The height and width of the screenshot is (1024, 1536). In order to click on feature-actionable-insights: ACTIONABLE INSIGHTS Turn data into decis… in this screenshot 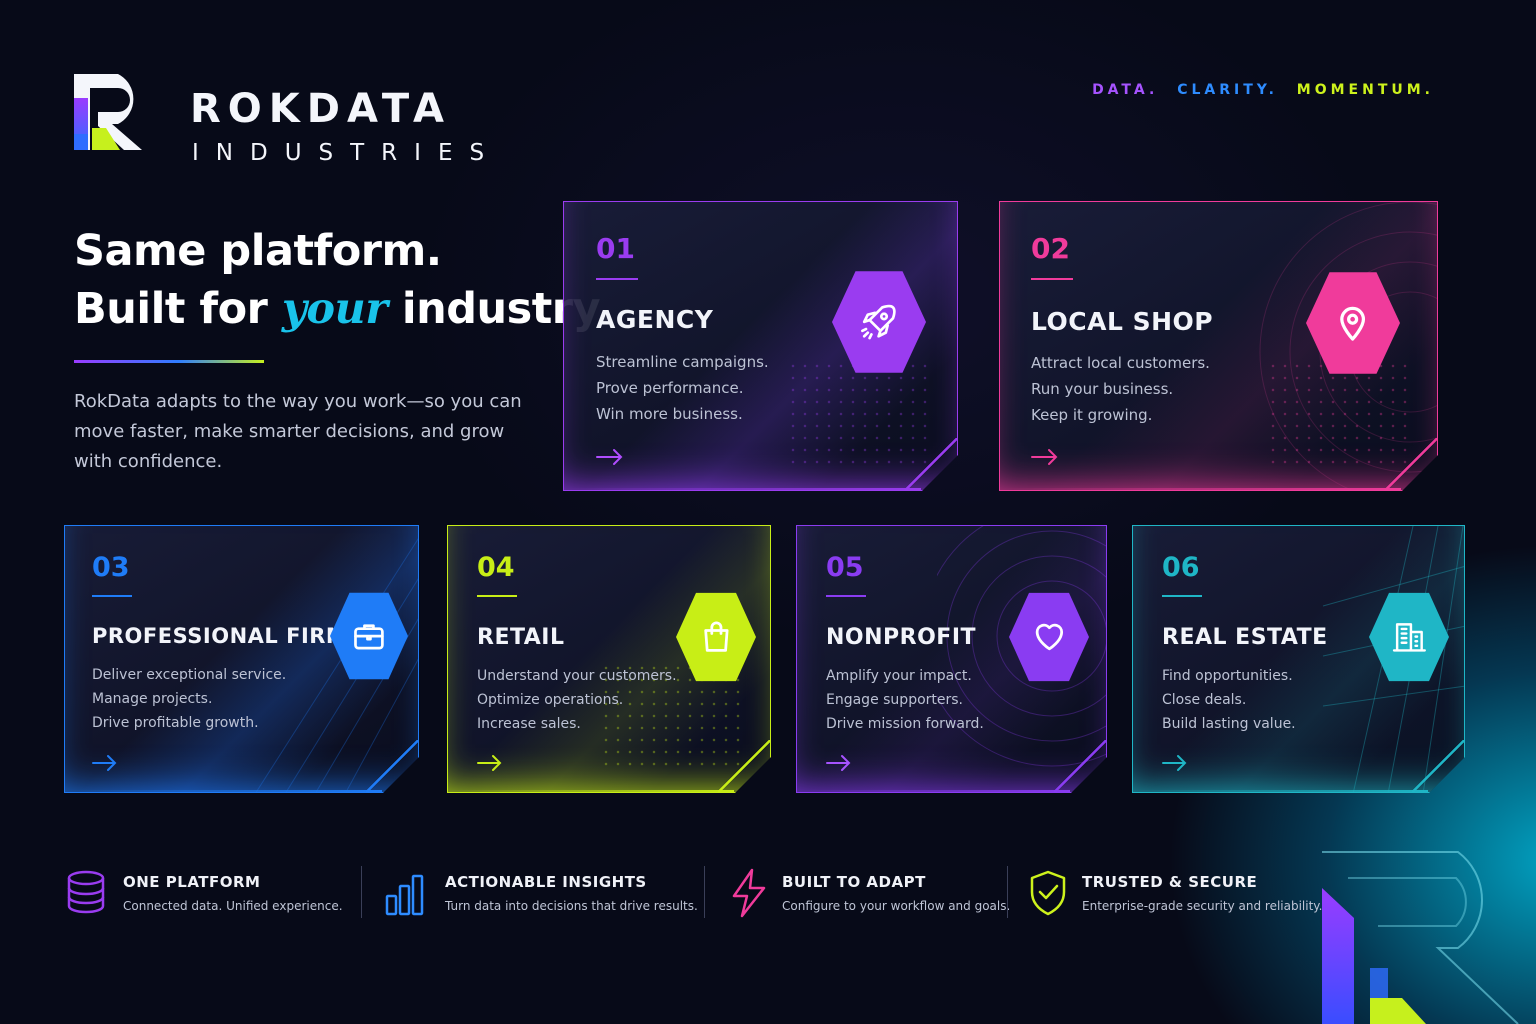, I will do `click(541, 896)`.